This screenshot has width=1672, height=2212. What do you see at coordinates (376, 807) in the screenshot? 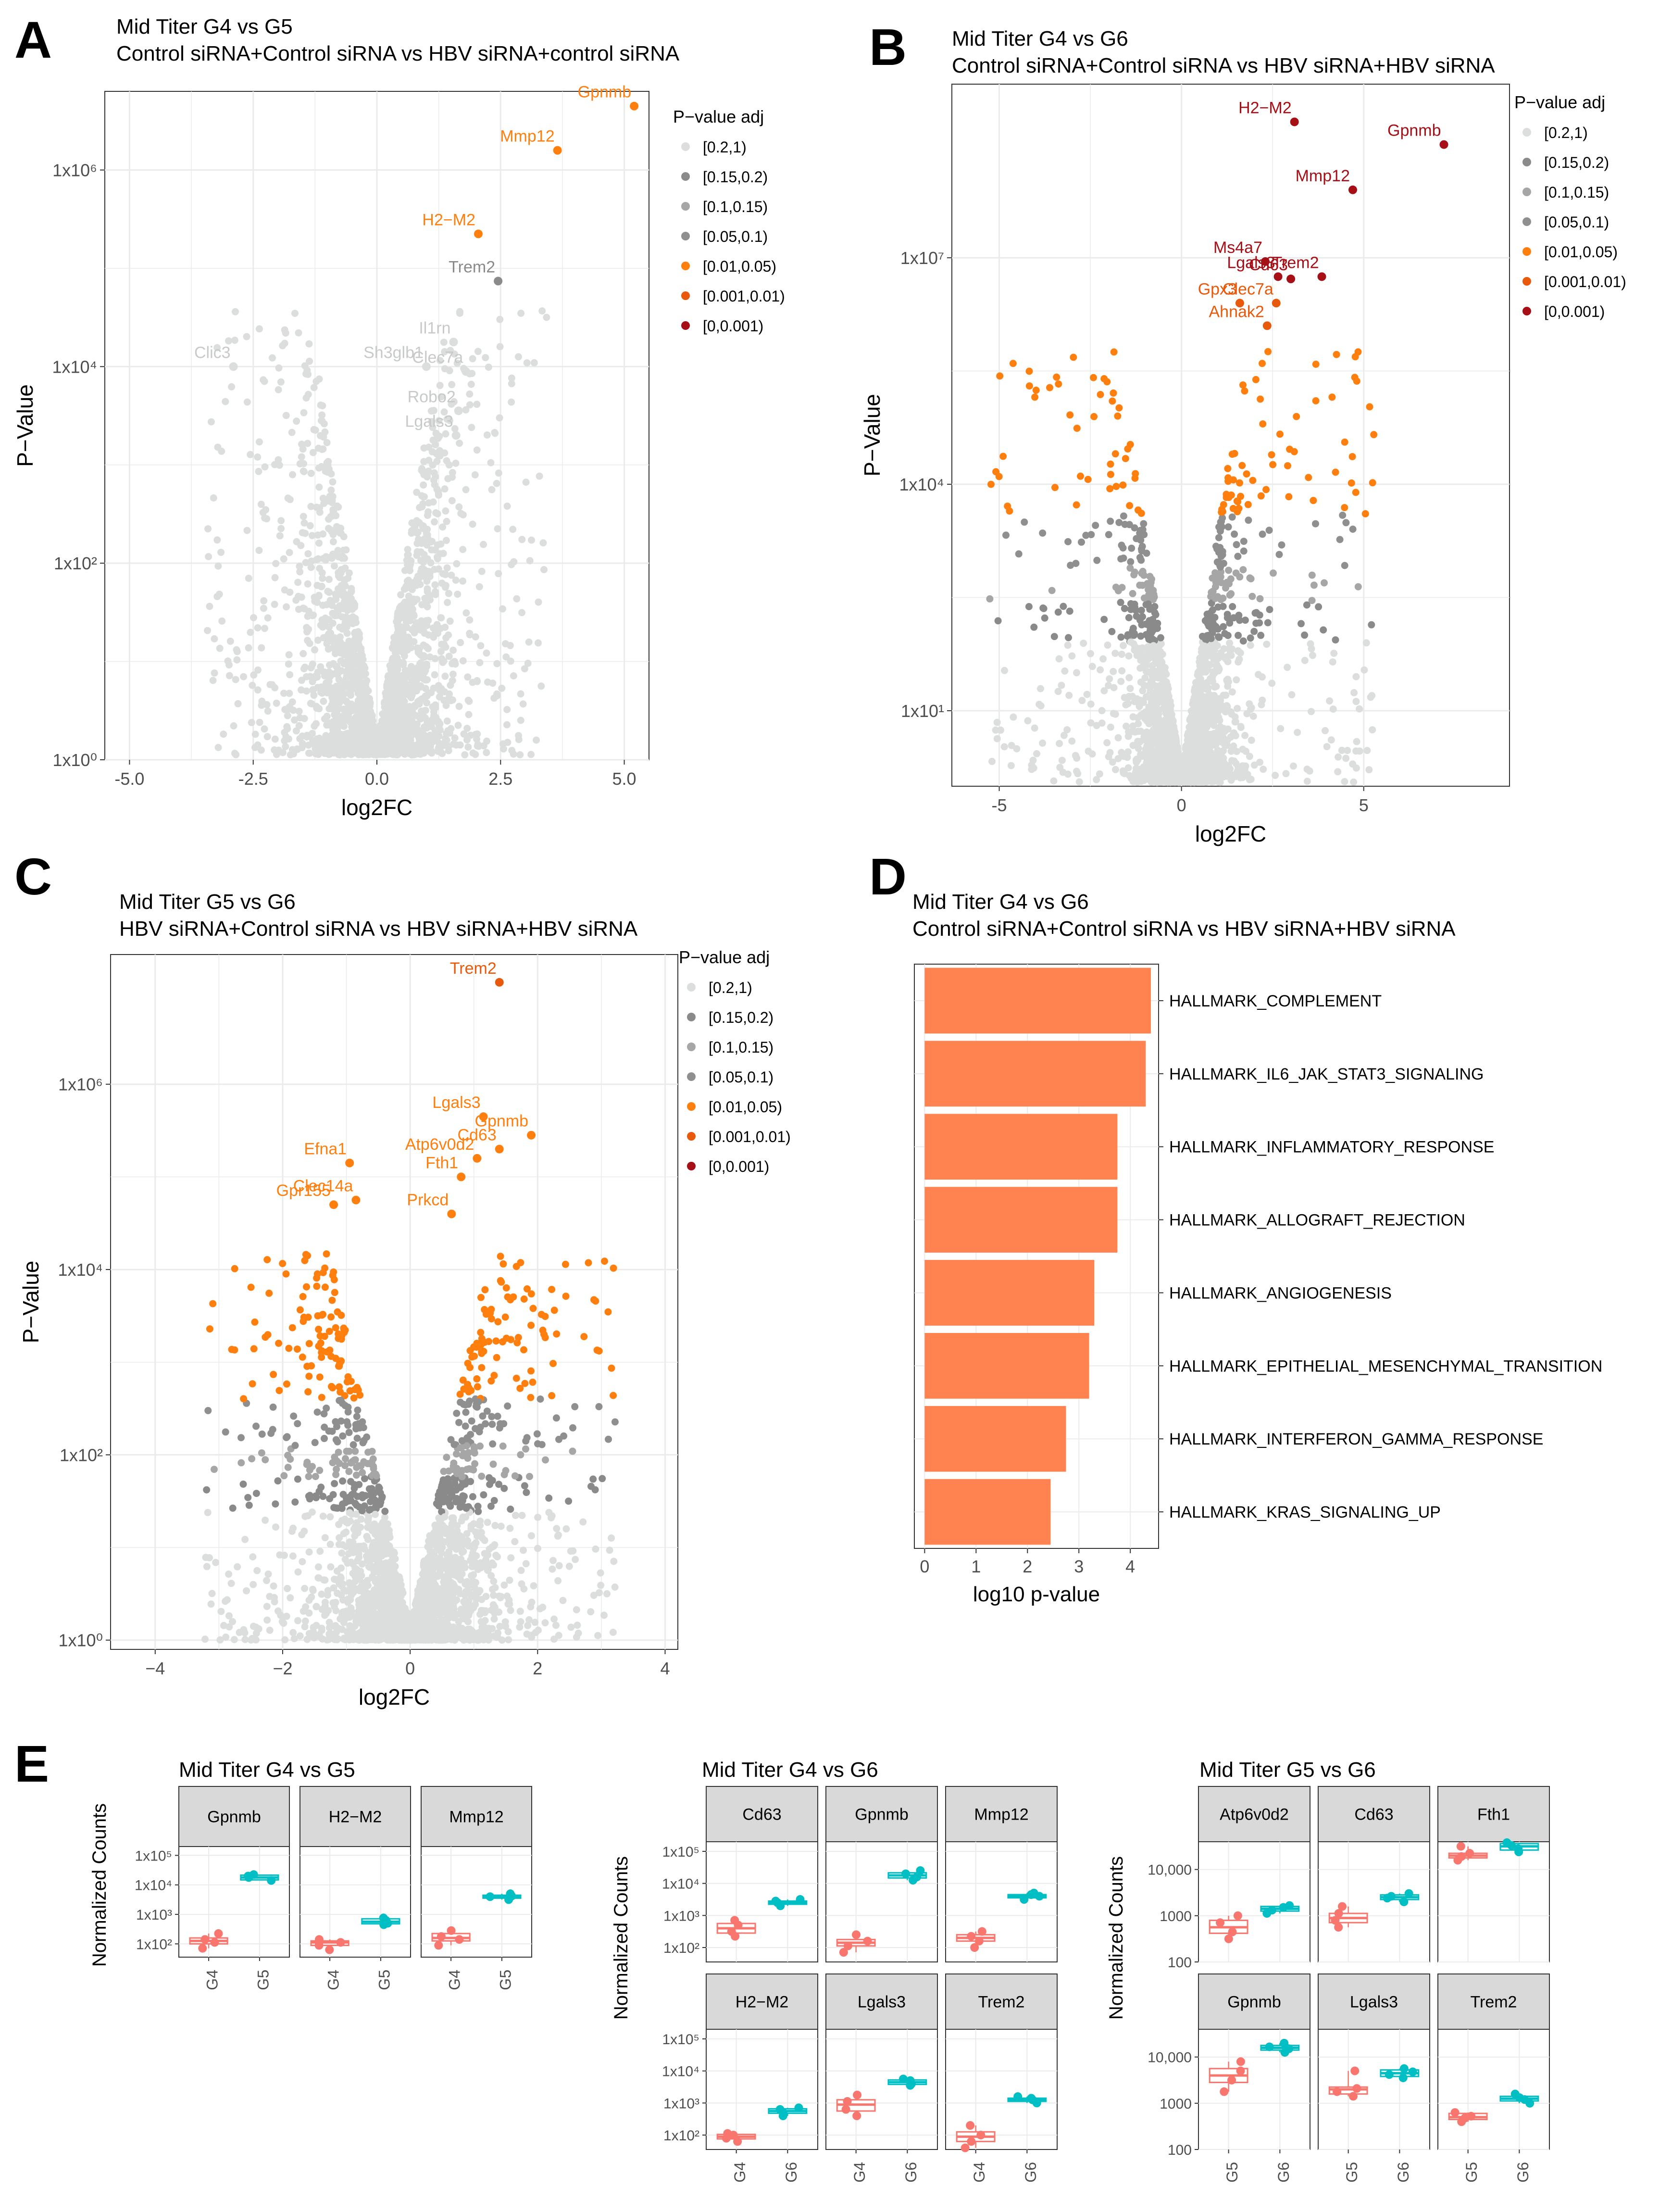
I see `x-axis-label: log2FC` at bounding box center [376, 807].